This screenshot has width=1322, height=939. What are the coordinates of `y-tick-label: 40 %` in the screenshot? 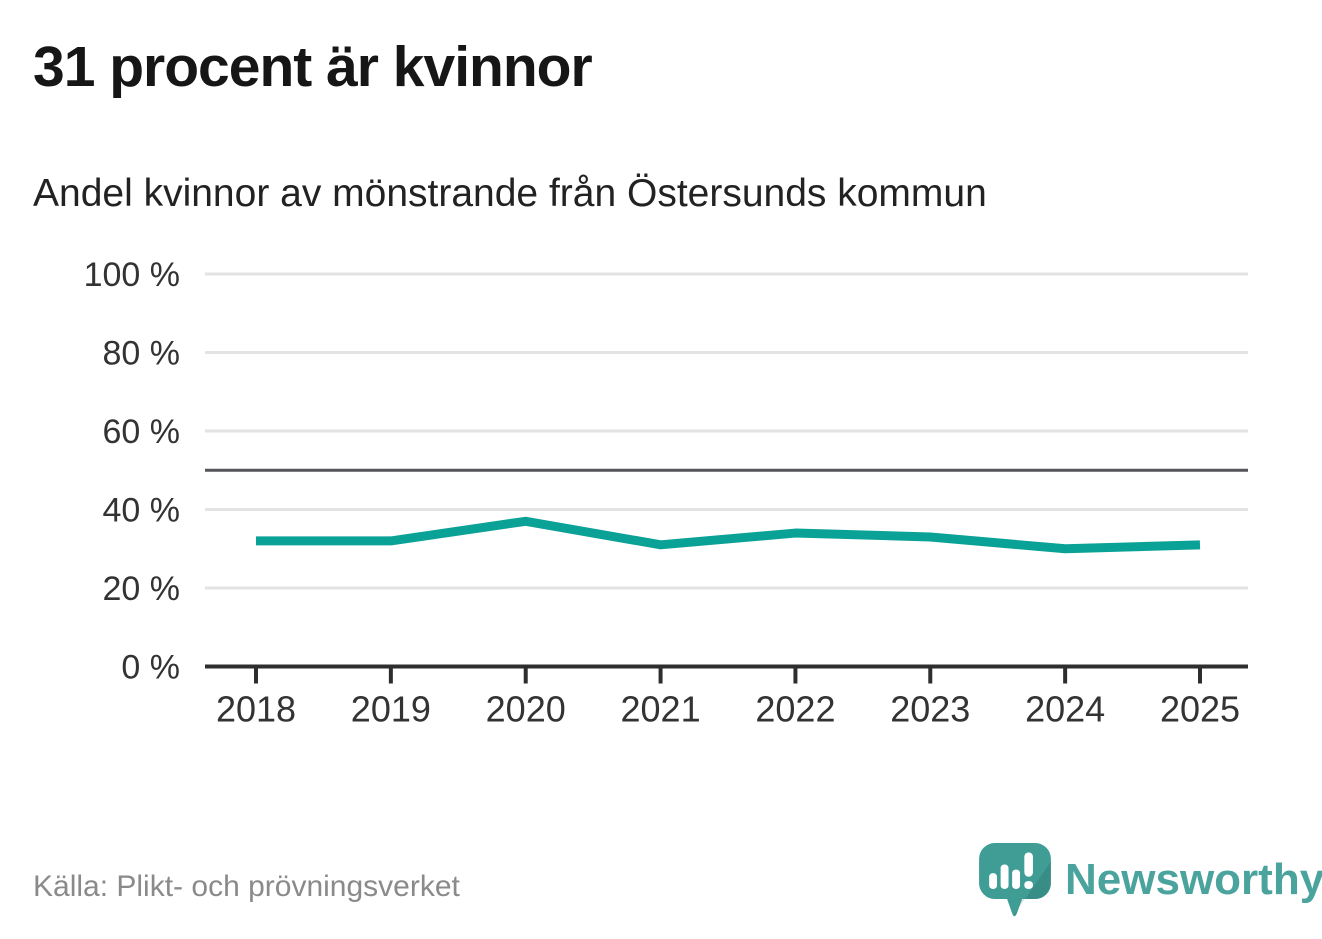 It's located at (142, 511).